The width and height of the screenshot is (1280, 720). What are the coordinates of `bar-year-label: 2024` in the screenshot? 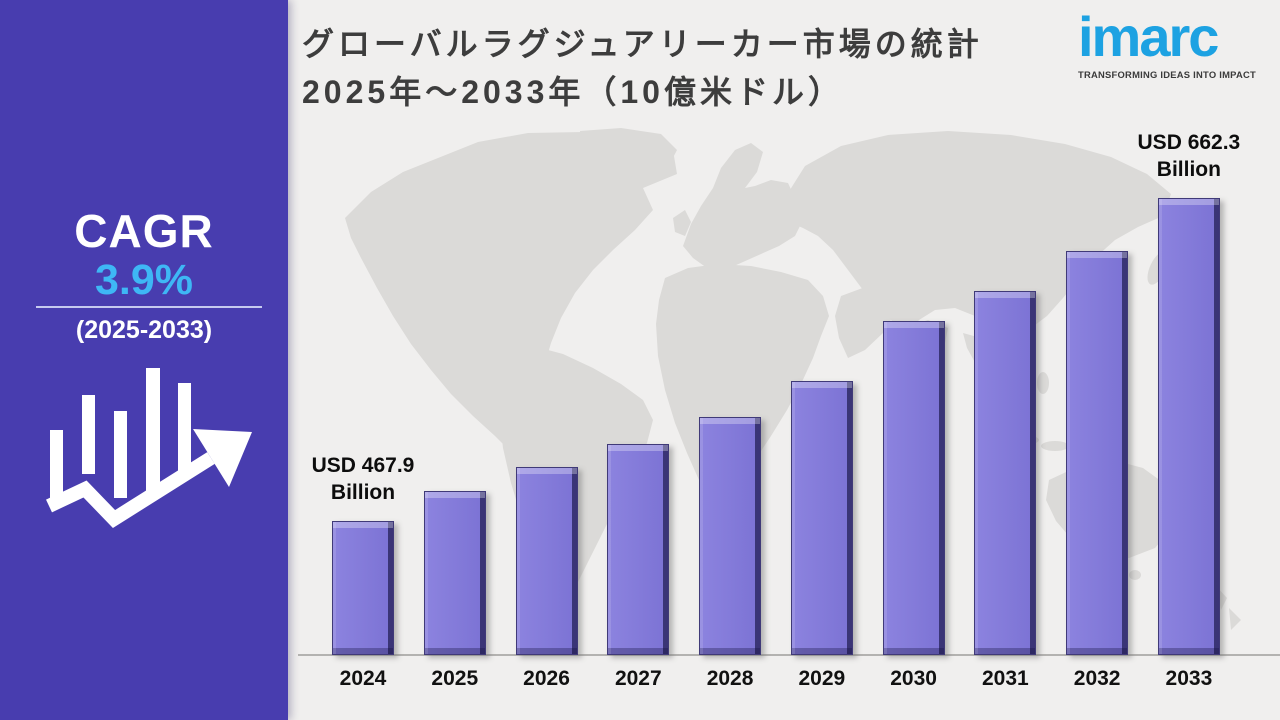 It's located at (363, 678).